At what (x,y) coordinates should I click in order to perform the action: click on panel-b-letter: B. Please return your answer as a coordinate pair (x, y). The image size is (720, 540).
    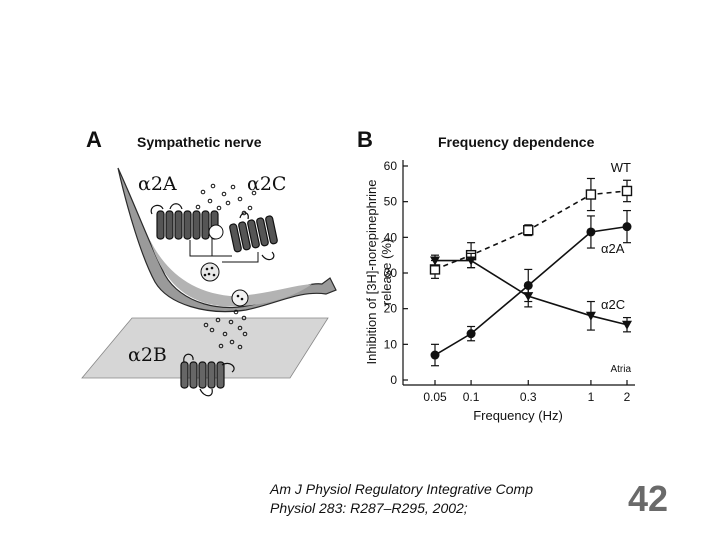
    Looking at the image, I should click on (365, 139).